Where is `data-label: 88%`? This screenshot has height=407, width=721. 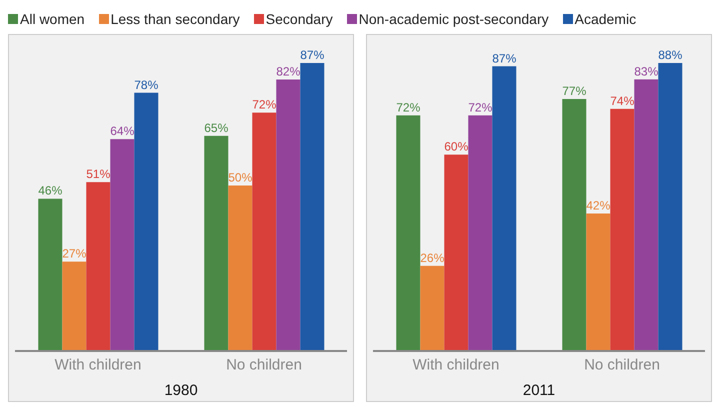 data-label: 88% is located at coordinates (670, 55).